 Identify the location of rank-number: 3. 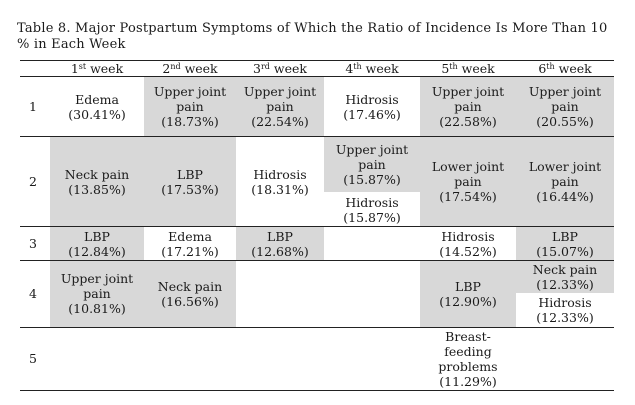
(35, 243).